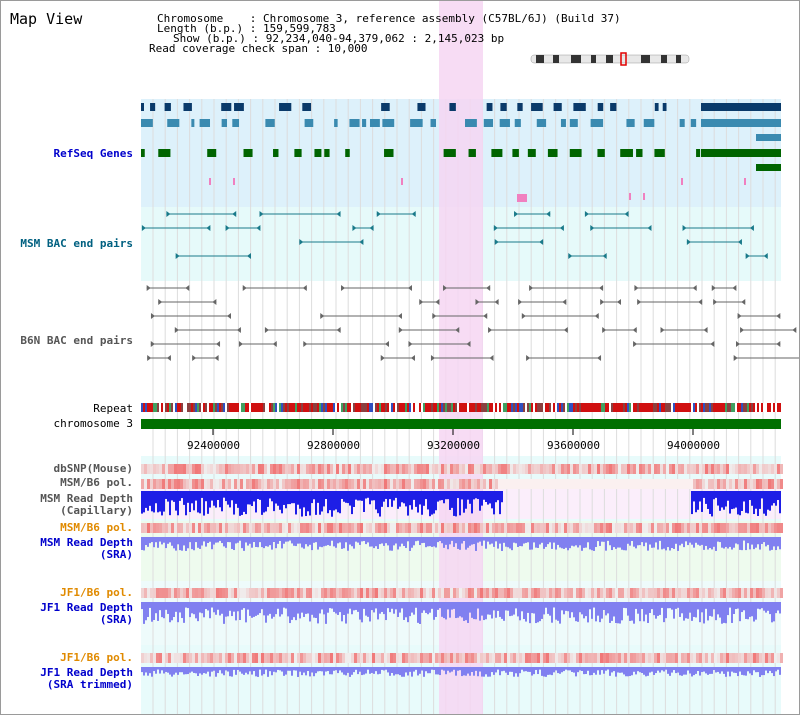  What do you see at coordinates (93, 153) in the screenshot?
I see `track-label-refseq: RefSeq Genes` at bounding box center [93, 153].